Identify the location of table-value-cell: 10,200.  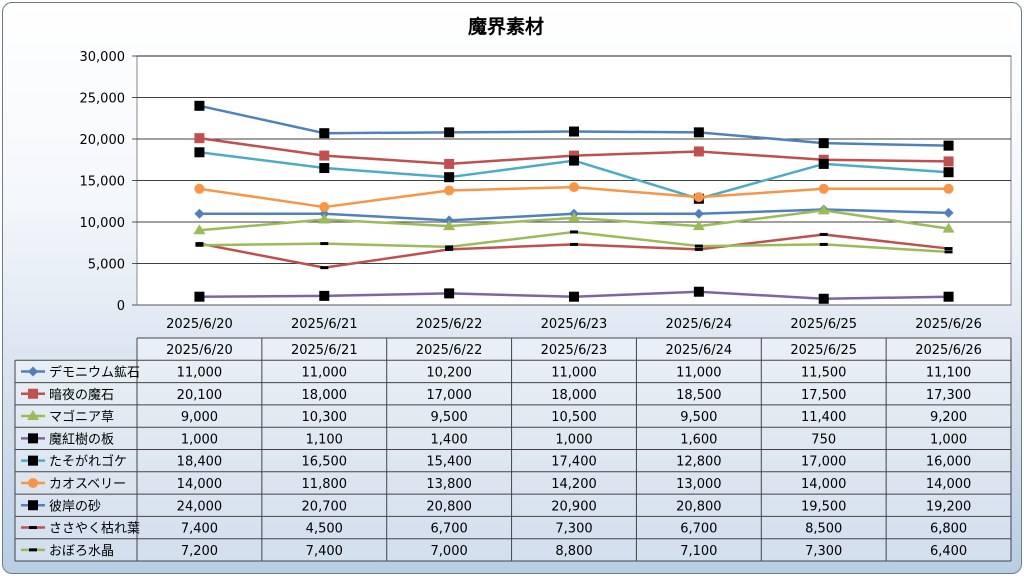
(449, 372).